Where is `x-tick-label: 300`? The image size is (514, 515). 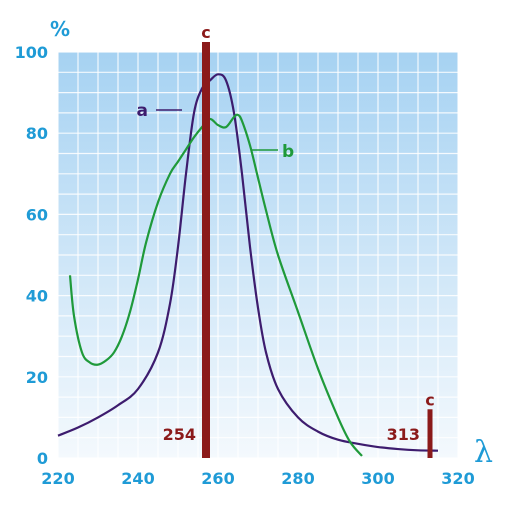
x-tick-label: 300 is located at coordinates (377, 478).